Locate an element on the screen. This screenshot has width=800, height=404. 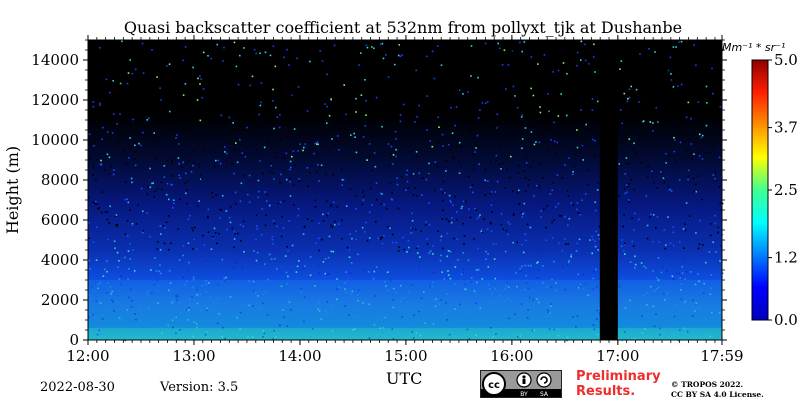
x-tick-label: 14:00 is located at coordinates (299, 356).